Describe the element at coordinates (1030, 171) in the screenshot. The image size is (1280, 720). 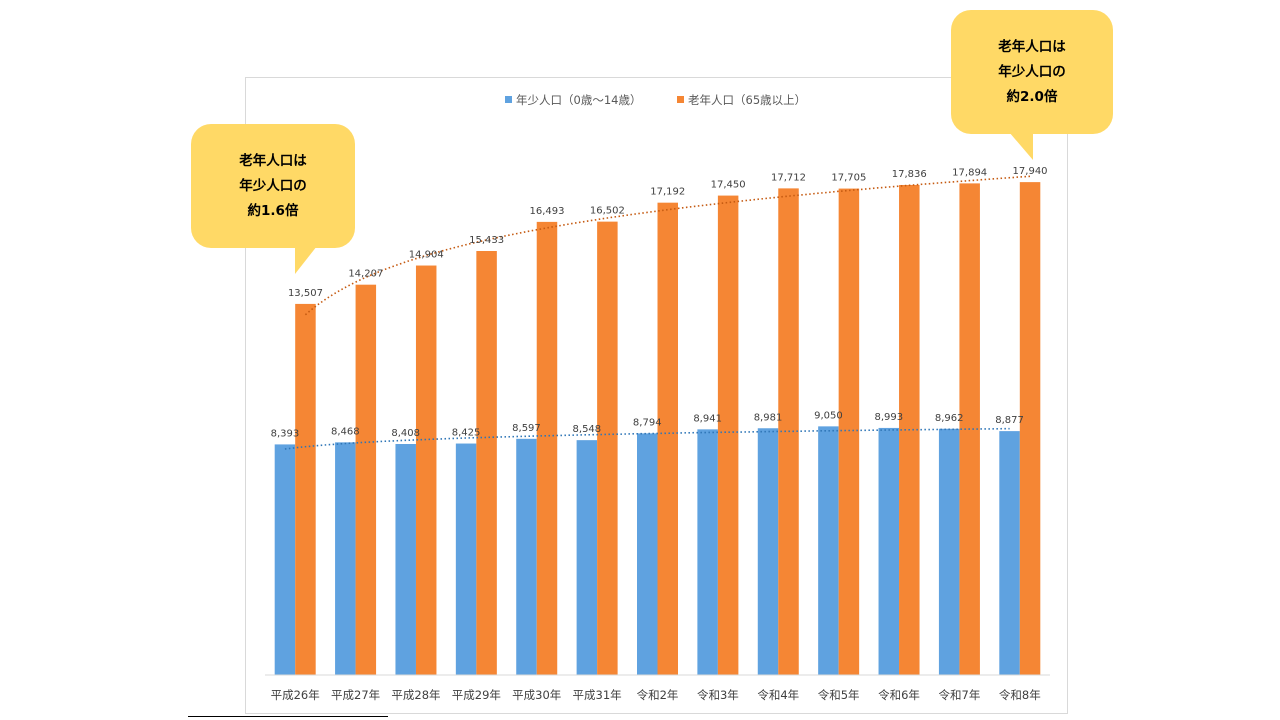
I see `data-label-elderly: 17,940` at that location.